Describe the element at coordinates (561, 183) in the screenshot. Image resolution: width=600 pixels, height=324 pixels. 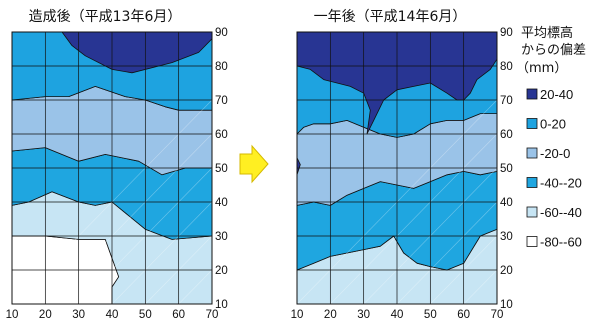
I see `legend-label: -40--20` at that location.